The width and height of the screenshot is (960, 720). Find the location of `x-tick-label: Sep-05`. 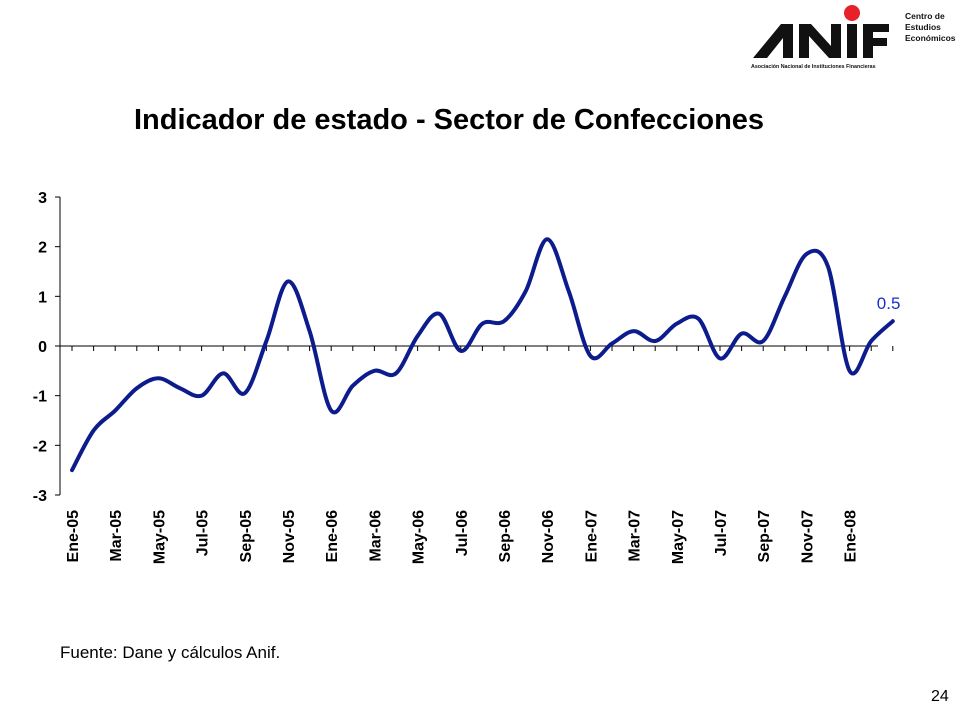

x-tick-label: Sep-05 is located at coordinates (246, 536).